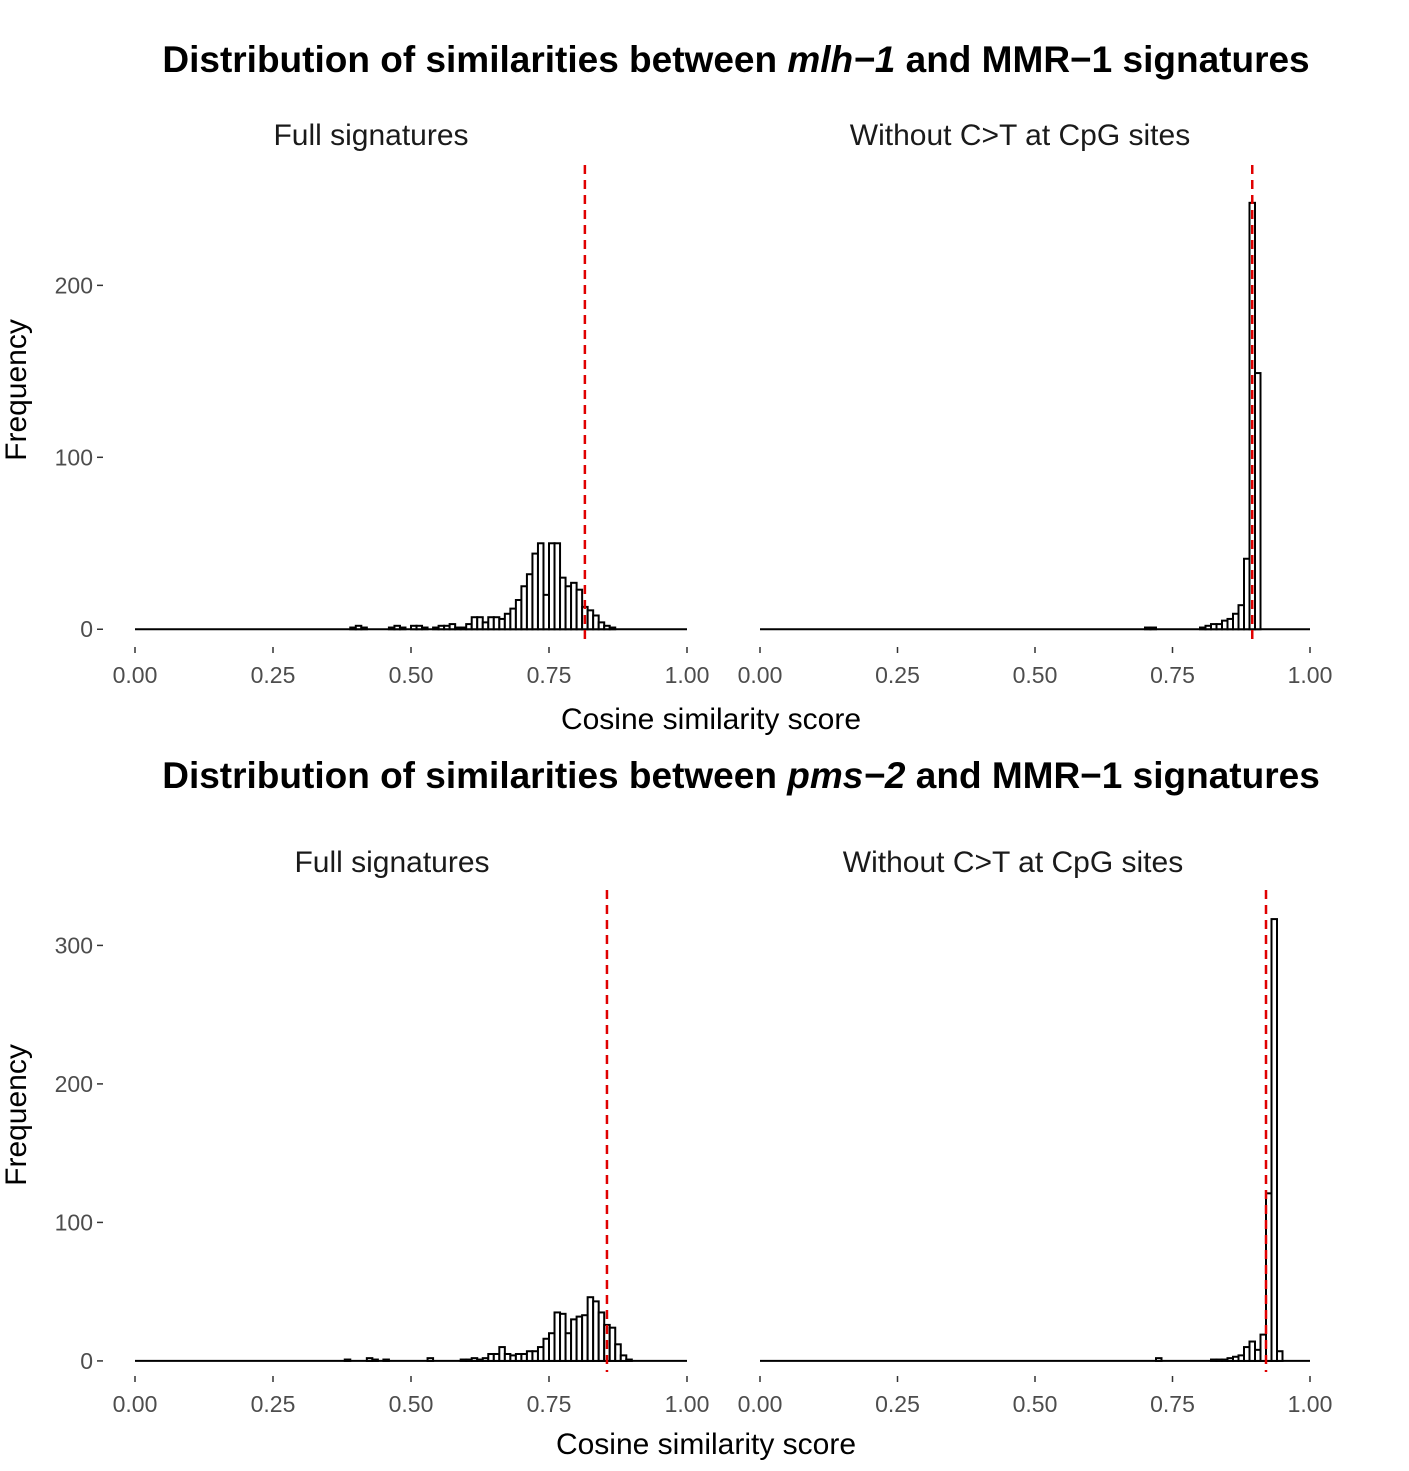 This screenshot has width=1409, height=1471. What do you see at coordinates (1020, 135) in the screenshot?
I see `panel-title-mlh1-nocpg: Without C>T at CpG sites` at bounding box center [1020, 135].